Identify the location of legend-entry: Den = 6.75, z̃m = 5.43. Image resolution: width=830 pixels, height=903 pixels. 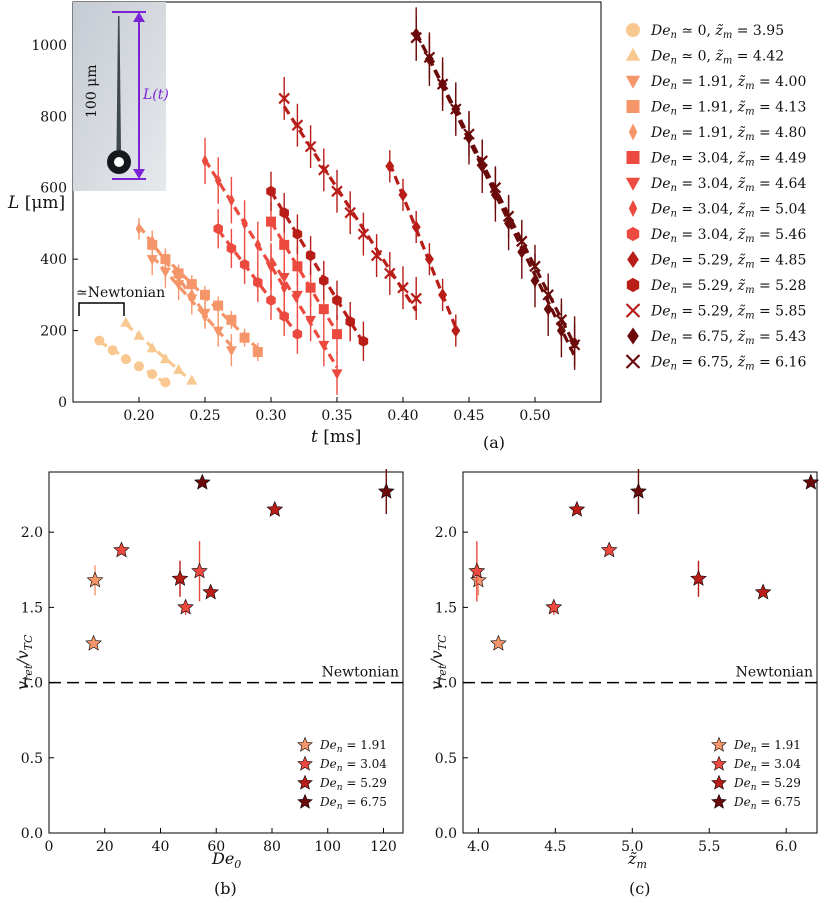
(728, 338).